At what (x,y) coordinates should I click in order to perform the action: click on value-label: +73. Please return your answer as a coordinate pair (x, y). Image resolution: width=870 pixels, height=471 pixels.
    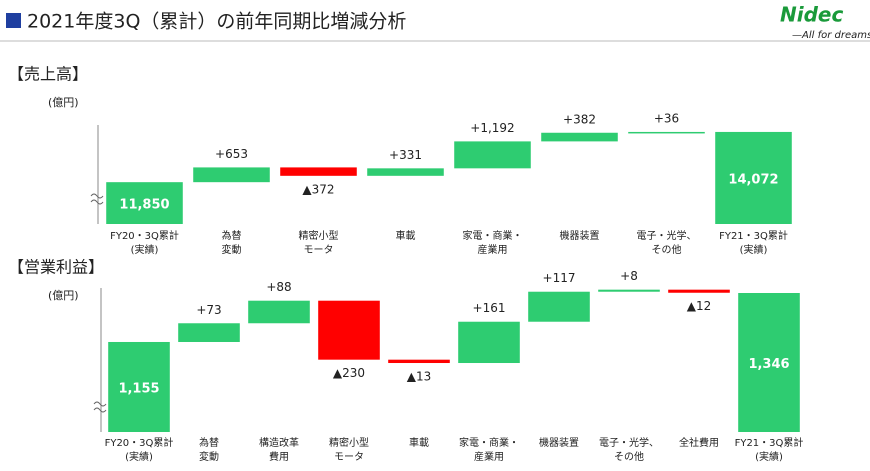
    Looking at the image, I should click on (208, 310).